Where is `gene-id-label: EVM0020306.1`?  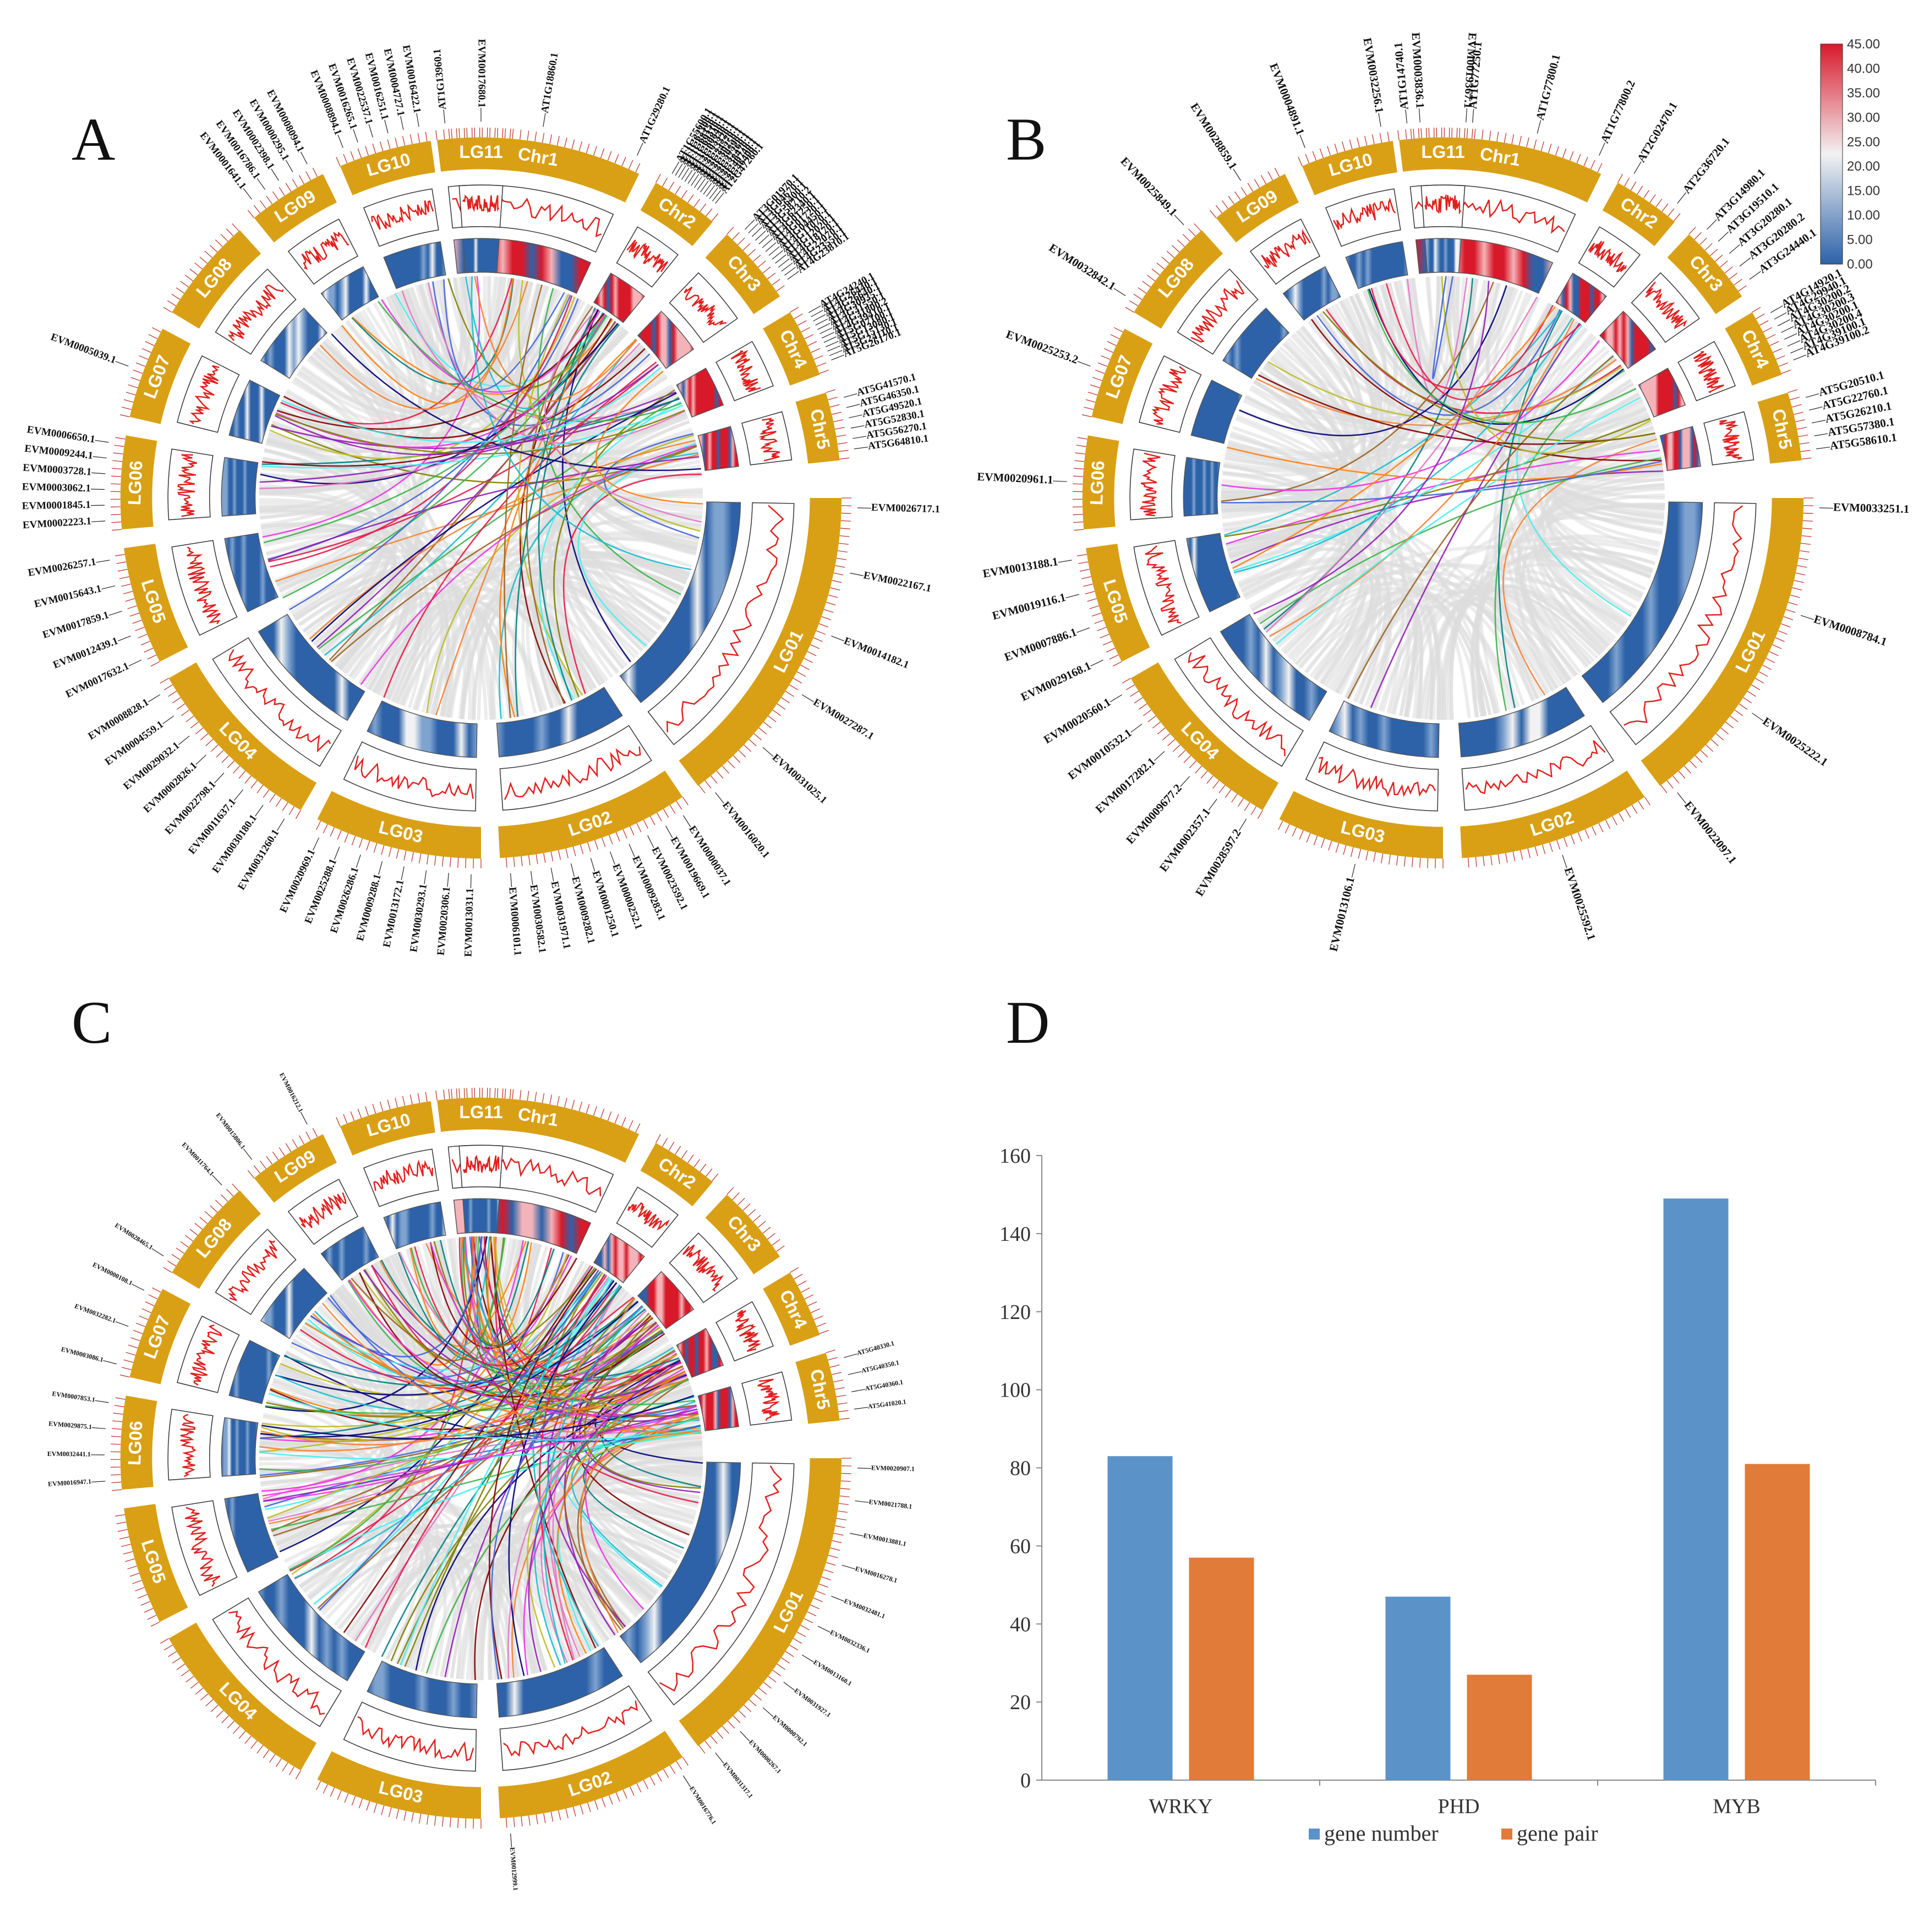
gene-id-label: EVM0020306.1 is located at coordinates (444, 921).